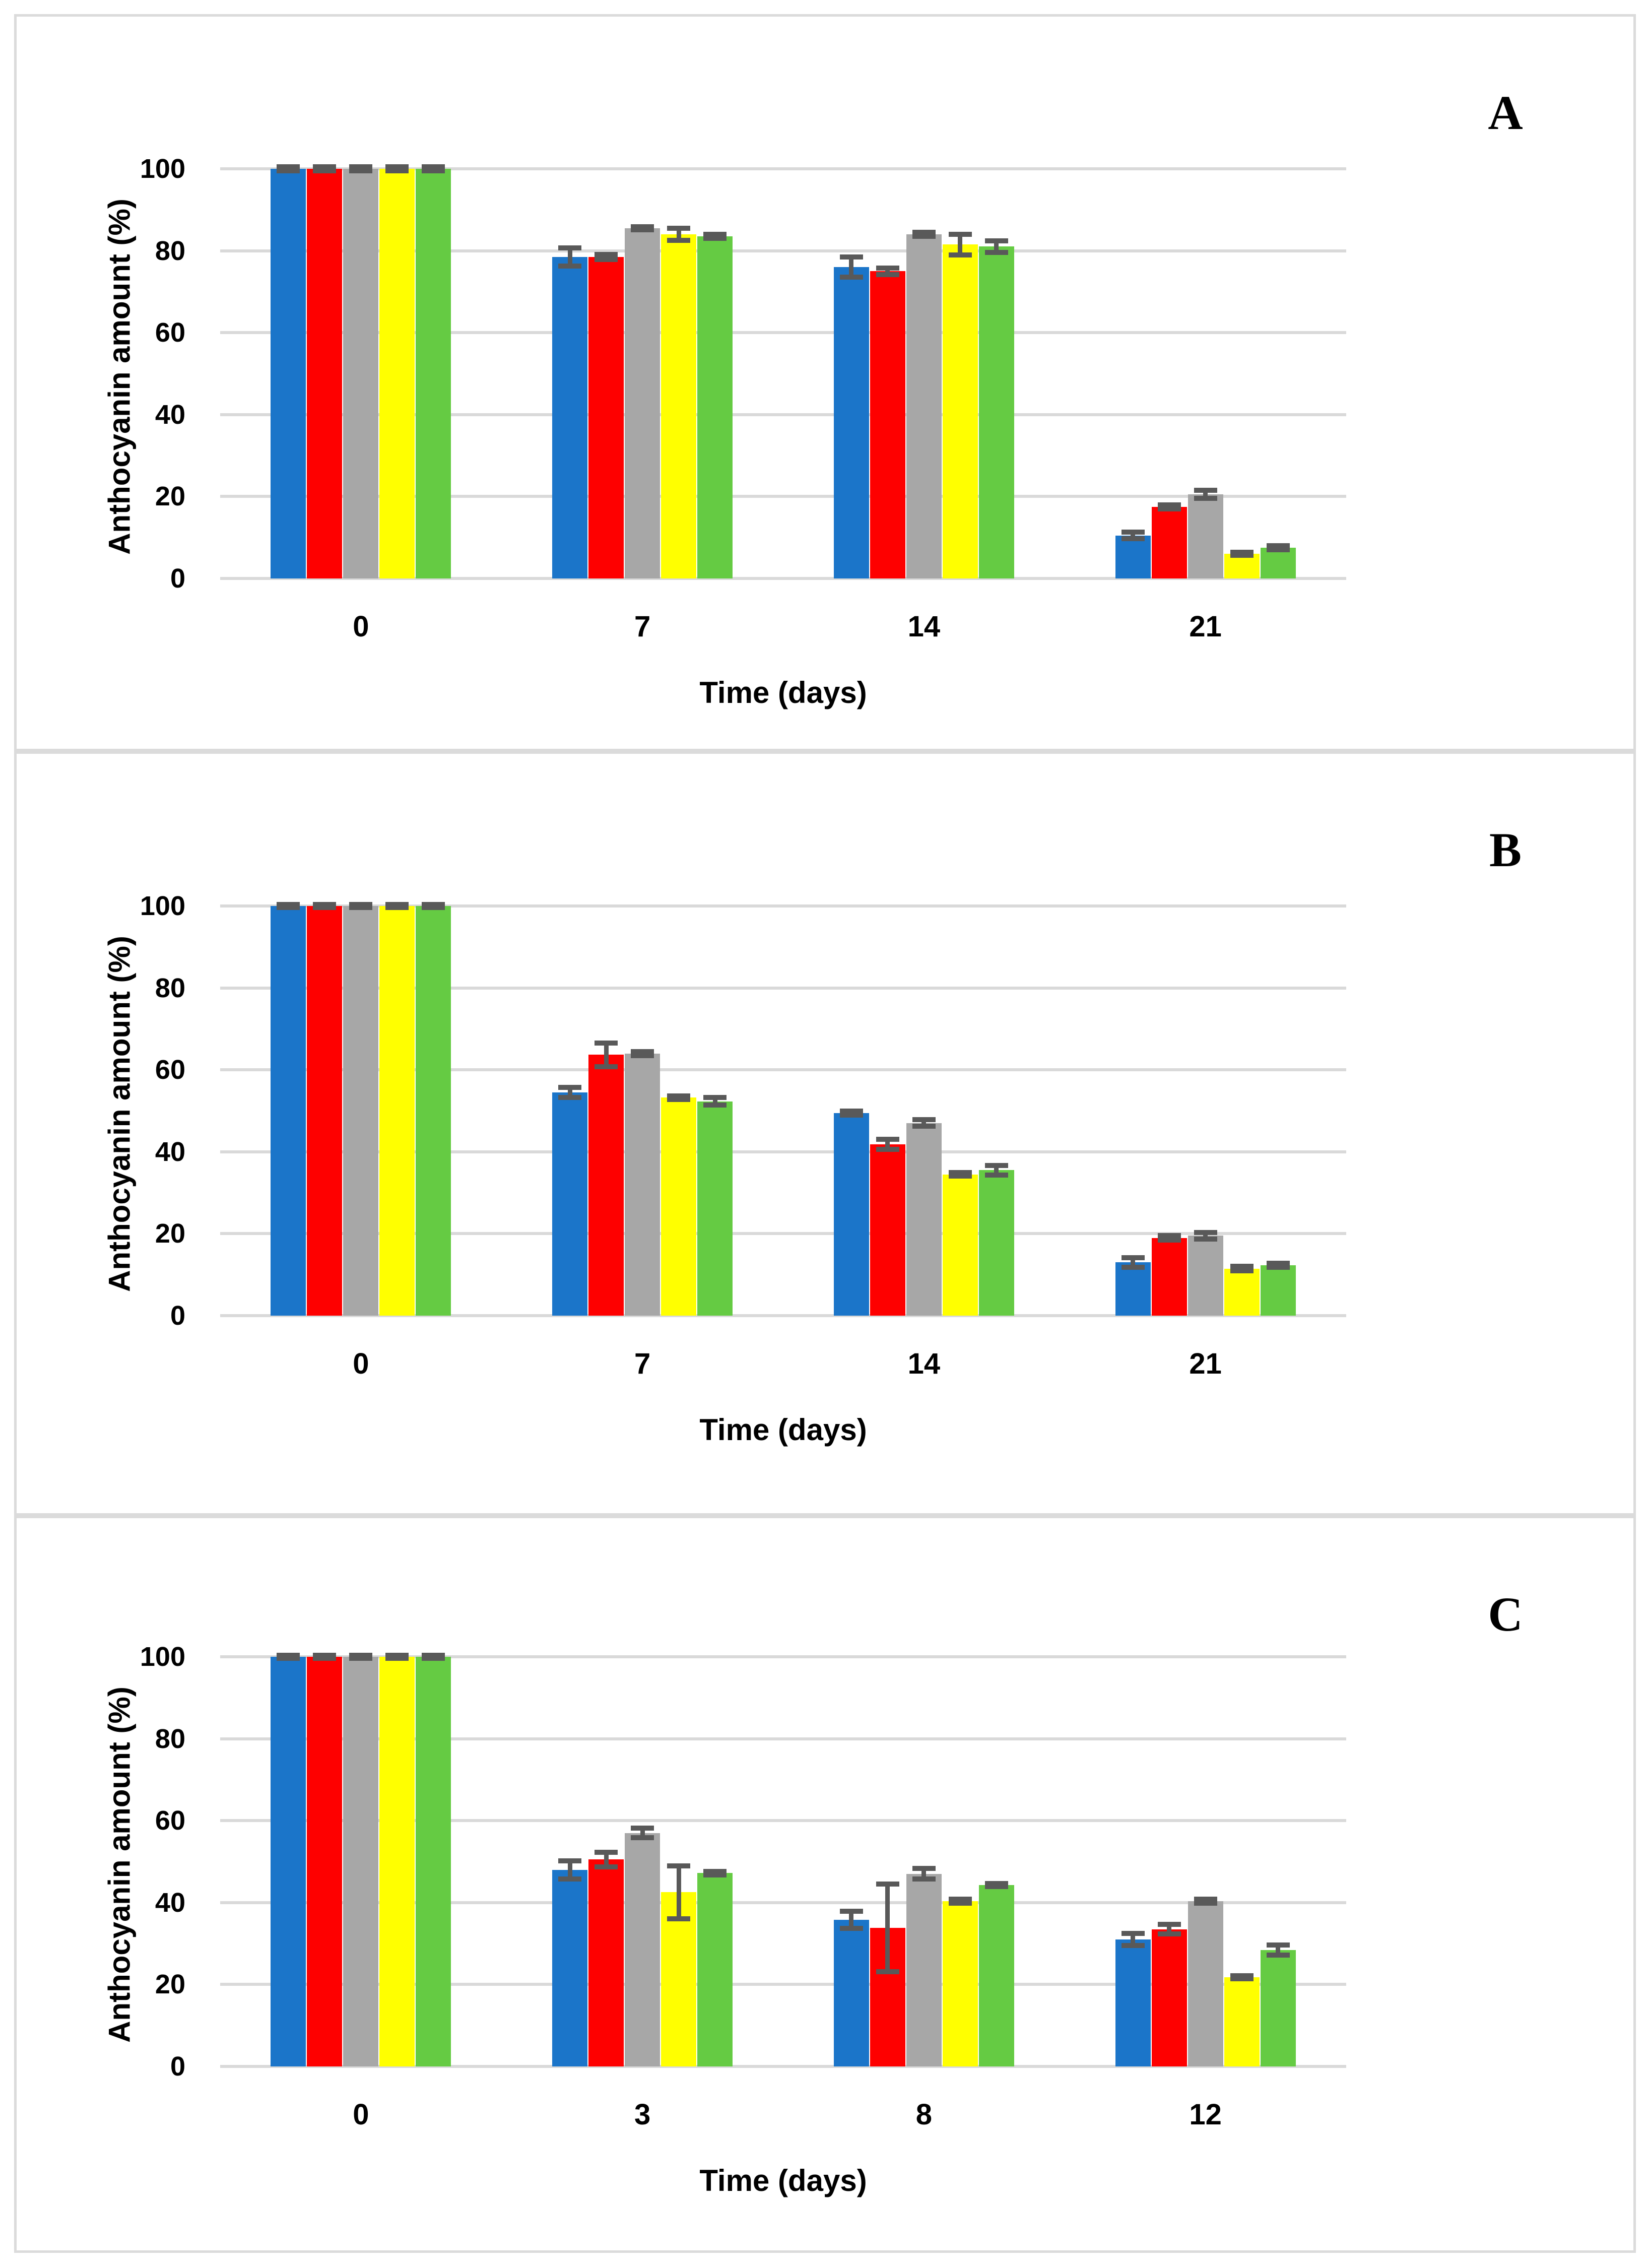 This screenshot has height=2268, width=1649. What do you see at coordinates (783, 692) in the screenshot?
I see `x-axis-title: Time (days)` at bounding box center [783, 692].